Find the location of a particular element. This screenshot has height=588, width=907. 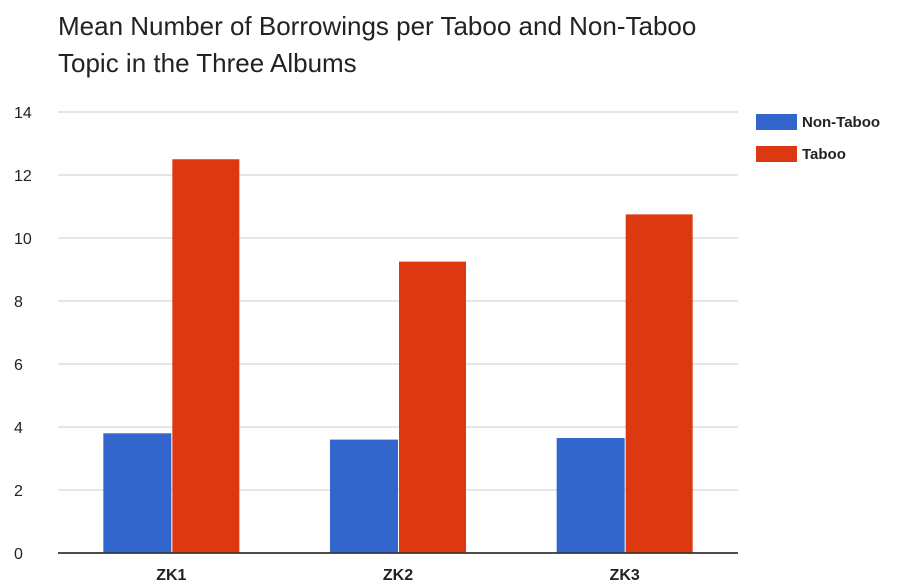

bar-non-taboo-zk2 is located at coordinates (364, 496).